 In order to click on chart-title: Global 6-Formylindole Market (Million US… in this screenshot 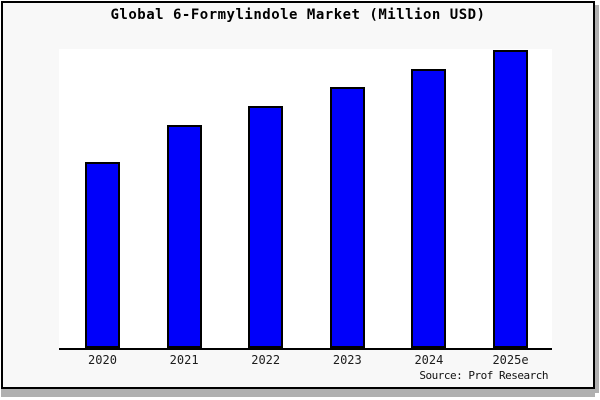, I will do `click(298, 15)`.